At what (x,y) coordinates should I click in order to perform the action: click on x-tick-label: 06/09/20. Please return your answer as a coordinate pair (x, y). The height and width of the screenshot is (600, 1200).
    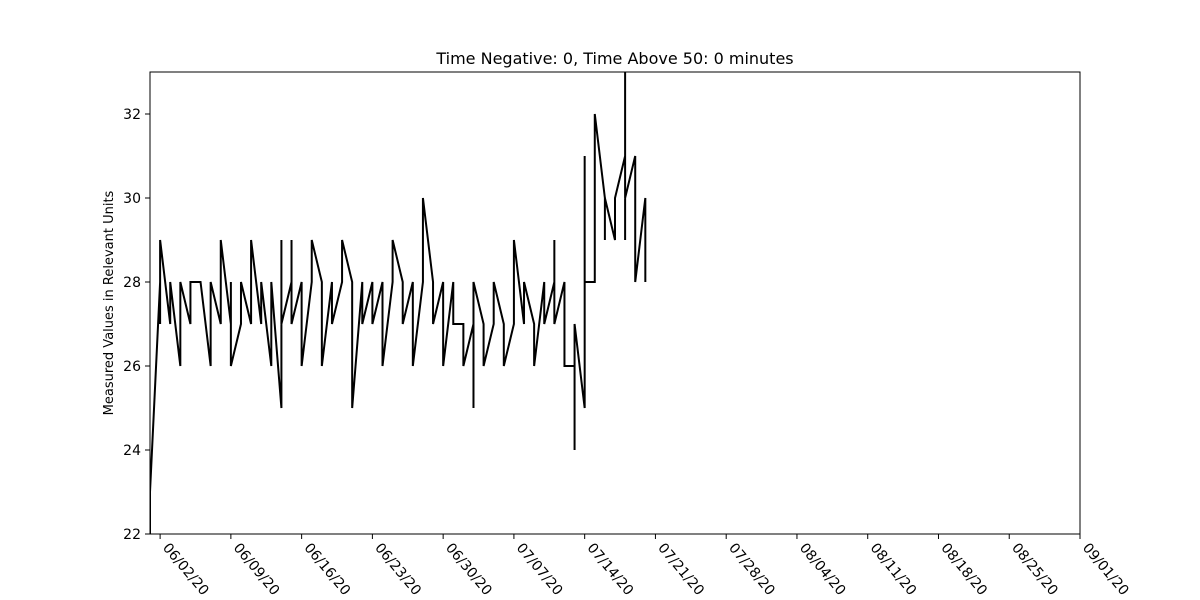
    Looking at the image, I should click on (256, 569).